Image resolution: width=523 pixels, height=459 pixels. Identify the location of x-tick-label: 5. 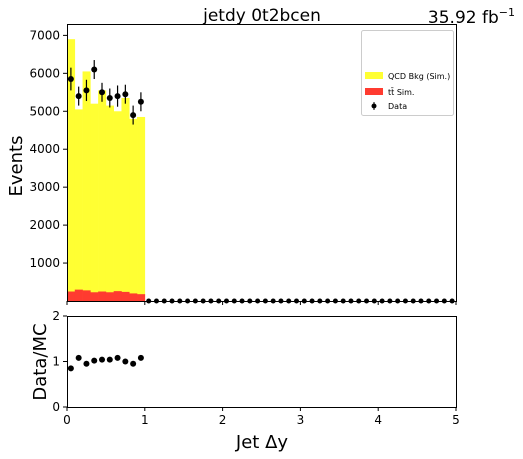
(456, 420).